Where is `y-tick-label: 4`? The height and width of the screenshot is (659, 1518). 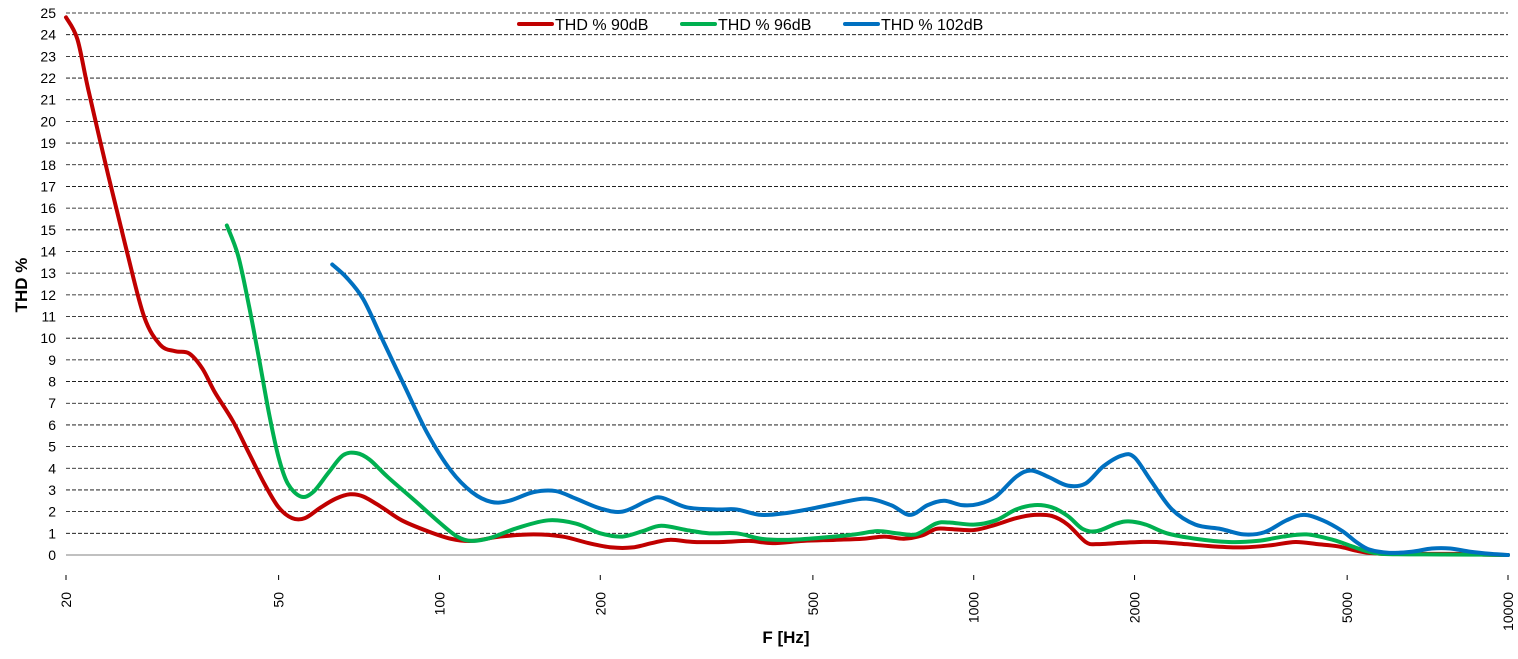 y-tick-label: 4 is located at coordinates (52, 468).